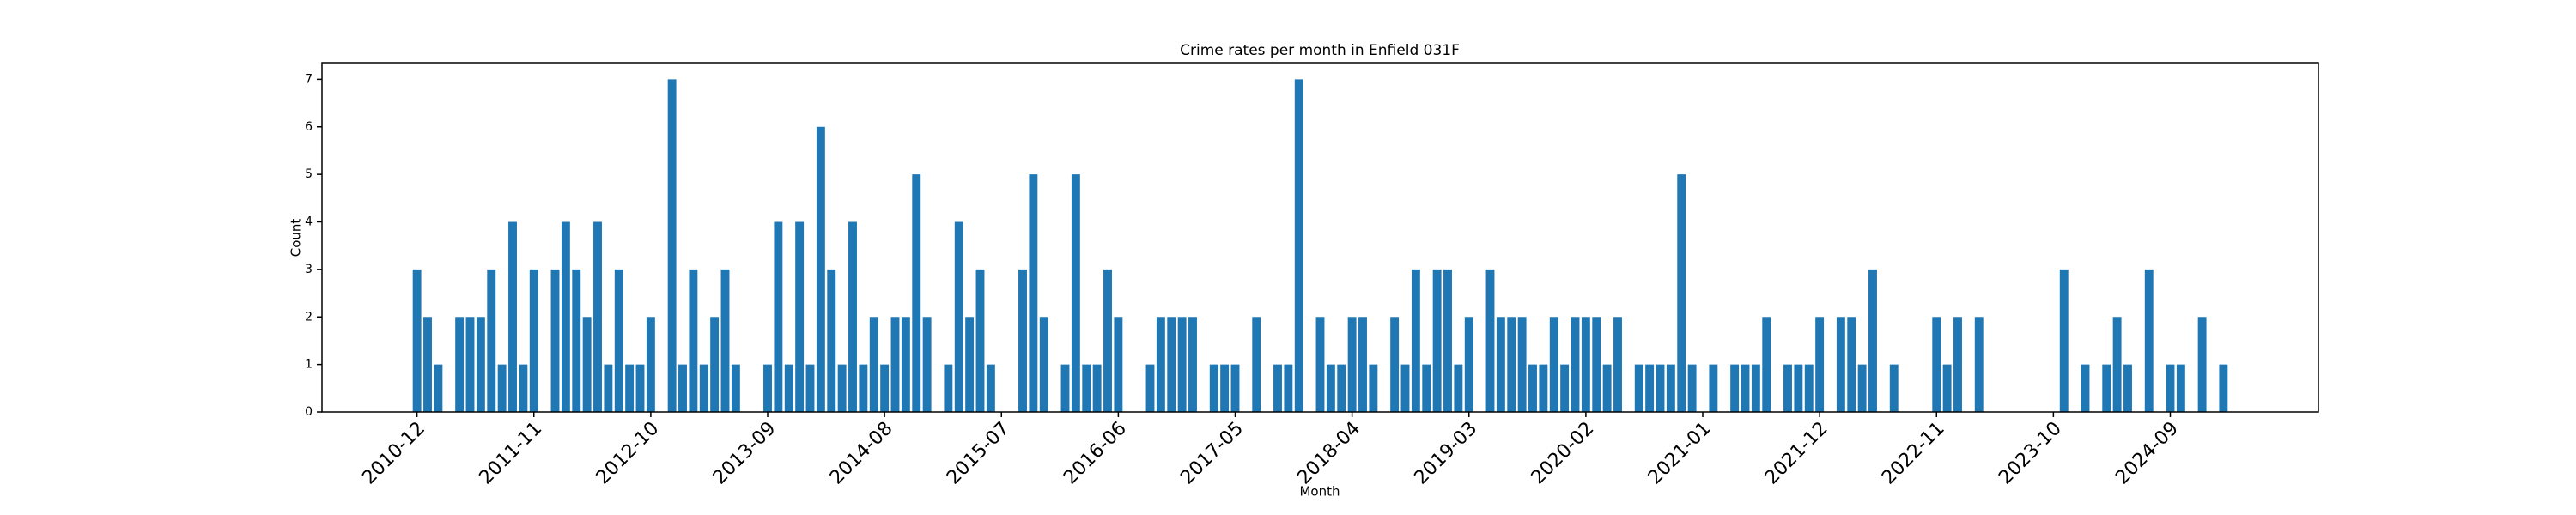  What do you see at coordinates (309, 365) in the screenshot?
I see `y-tick-label: 1` at bounding box center [309, 365].